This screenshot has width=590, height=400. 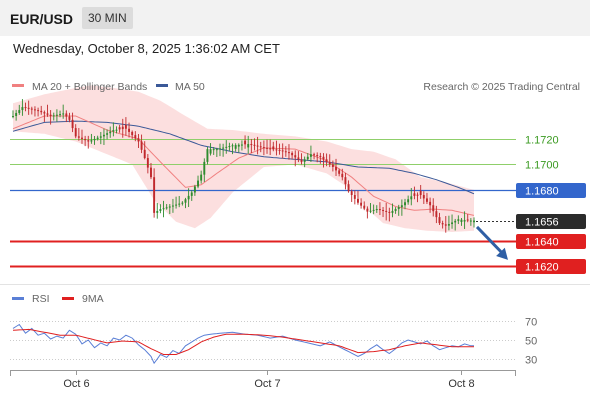 I want to click on legend-swatch-ma20, so click(x=18, y=85).